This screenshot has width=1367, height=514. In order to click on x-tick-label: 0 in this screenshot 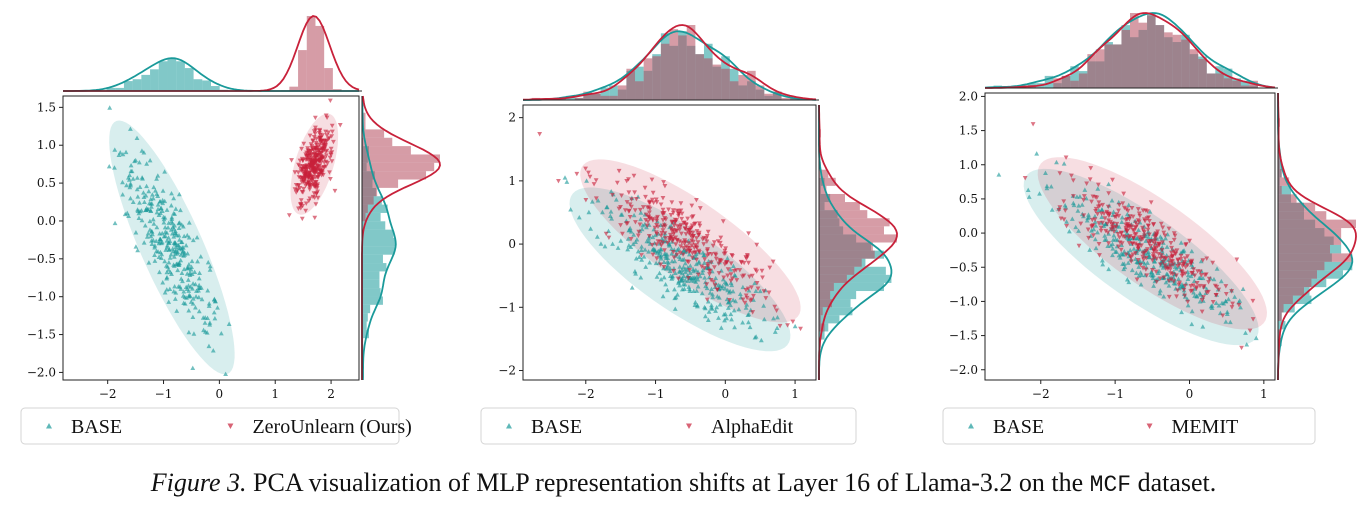, I will do `click(220, 394)`.